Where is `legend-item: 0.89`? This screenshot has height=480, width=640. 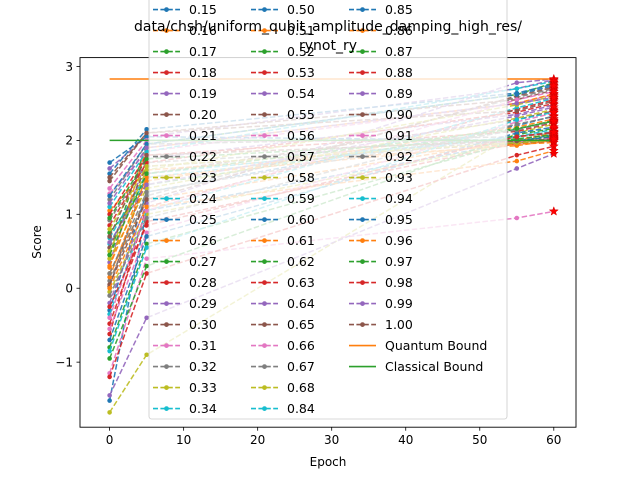 legend-item: 0.89 is located at coordinates (381, 93).